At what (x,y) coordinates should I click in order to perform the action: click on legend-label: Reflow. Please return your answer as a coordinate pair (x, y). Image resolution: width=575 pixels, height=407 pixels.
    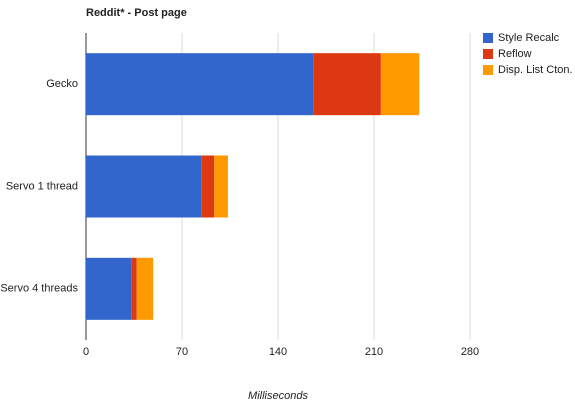
    Looking at the image, I should click on (515, 54).